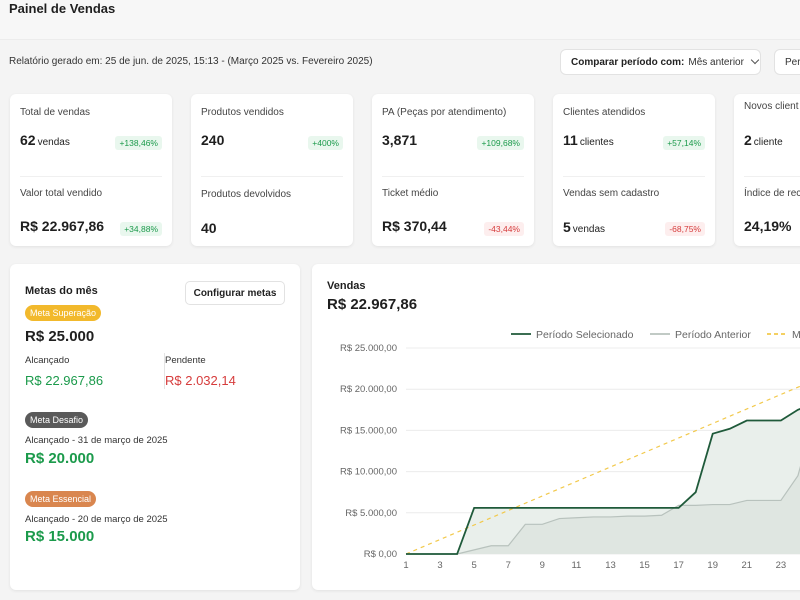 The width and height of the screenshot is (800, 600). I want to click on goal-pending-value: R$ 2.032,14, so click(200, 380).